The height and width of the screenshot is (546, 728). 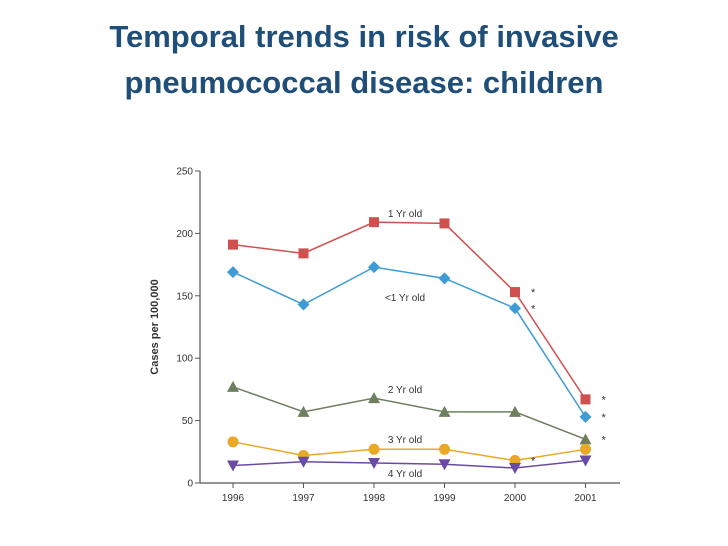 I want to click on y-tick-label: 50, so click(x=188, y=421).